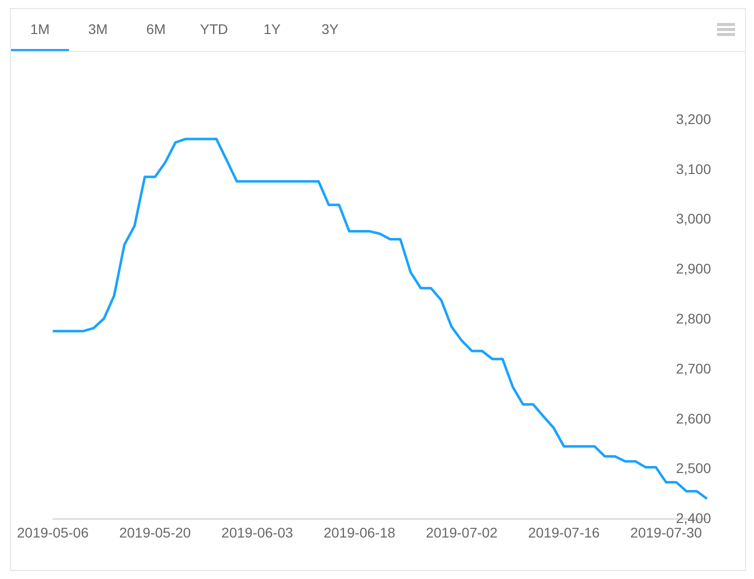 The width and height of the screenshot is (754, 579). I want to click on x-tick-label: 2019-07-16, so click(564, 532).